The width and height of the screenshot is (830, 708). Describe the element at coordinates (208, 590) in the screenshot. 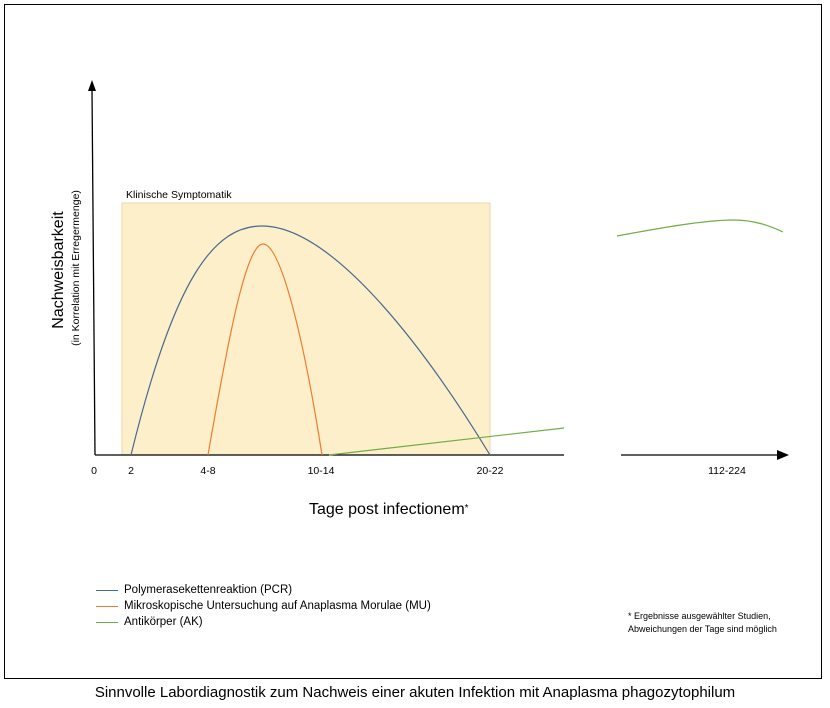

I see `legend-label: Polymerasekettenreaktion (PCR)` at that location.